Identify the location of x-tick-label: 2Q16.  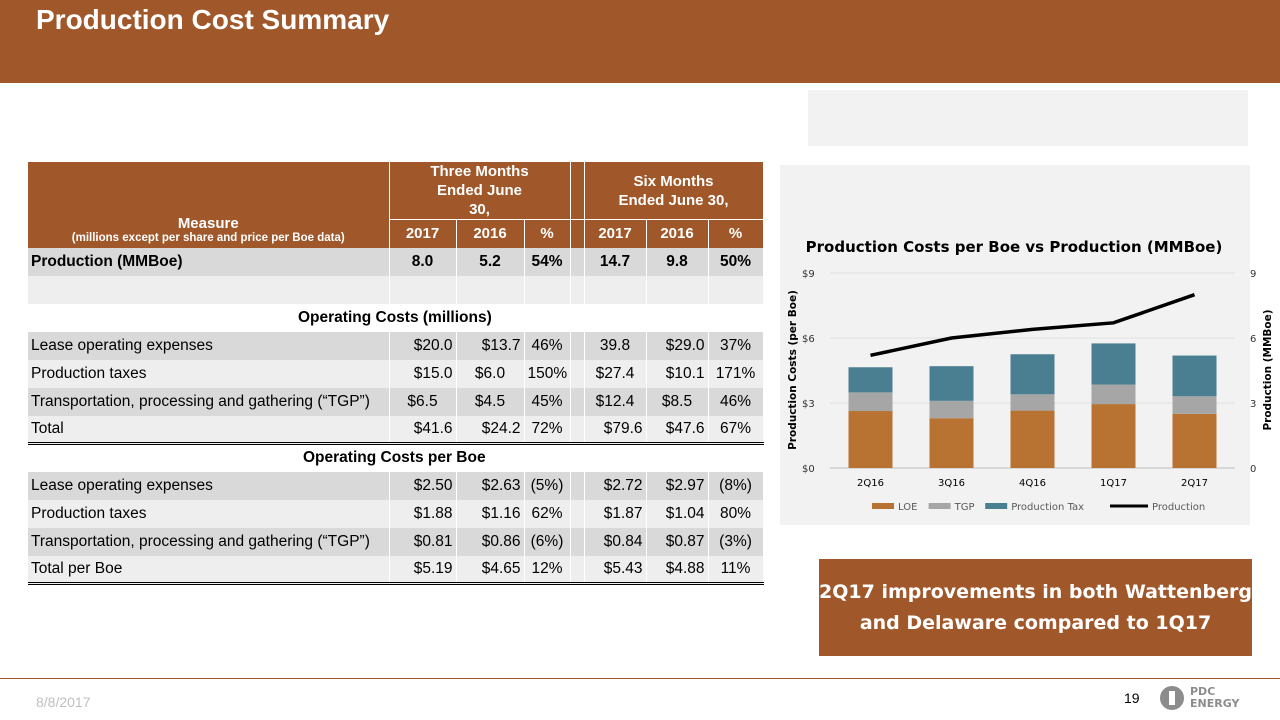
(870, 483).